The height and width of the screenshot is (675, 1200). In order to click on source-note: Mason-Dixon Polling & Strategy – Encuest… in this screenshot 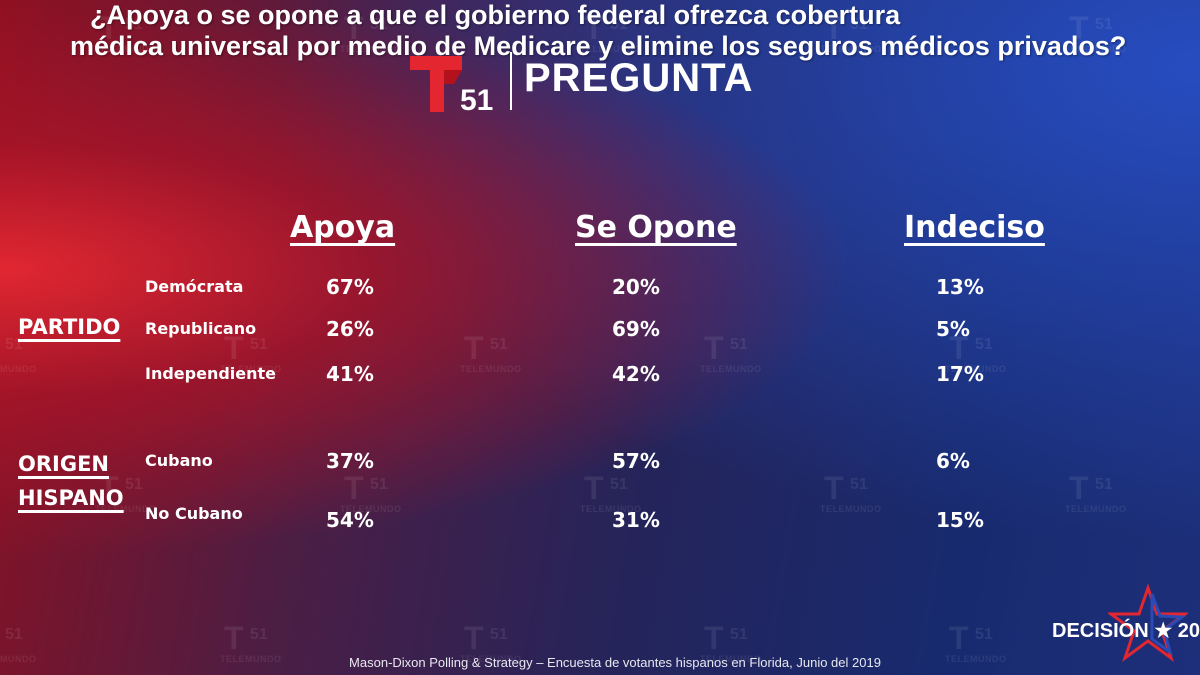, I will do `click(615, 662)`.